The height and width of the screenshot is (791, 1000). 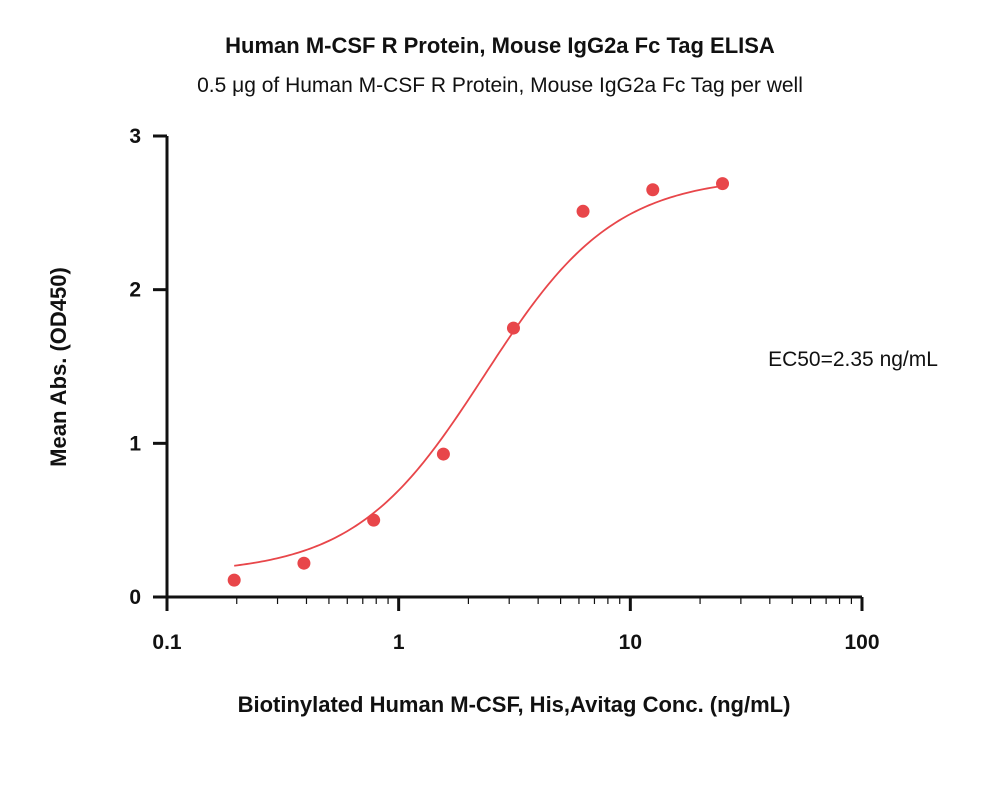 I want to click on ec50-annotation: EC50=2.35 ng/mL, so click(x=853, y=359).